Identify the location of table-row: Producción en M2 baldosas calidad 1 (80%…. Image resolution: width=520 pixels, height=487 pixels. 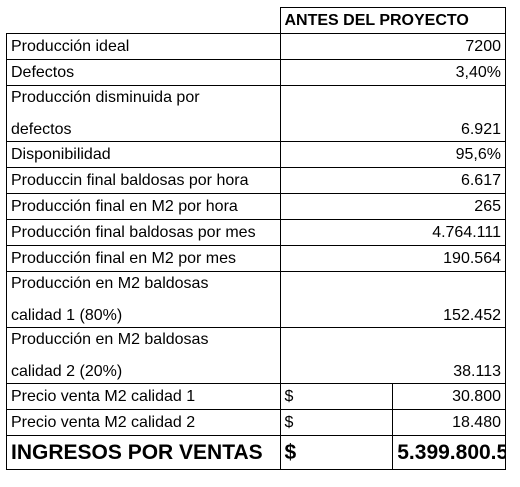
(256, 299).